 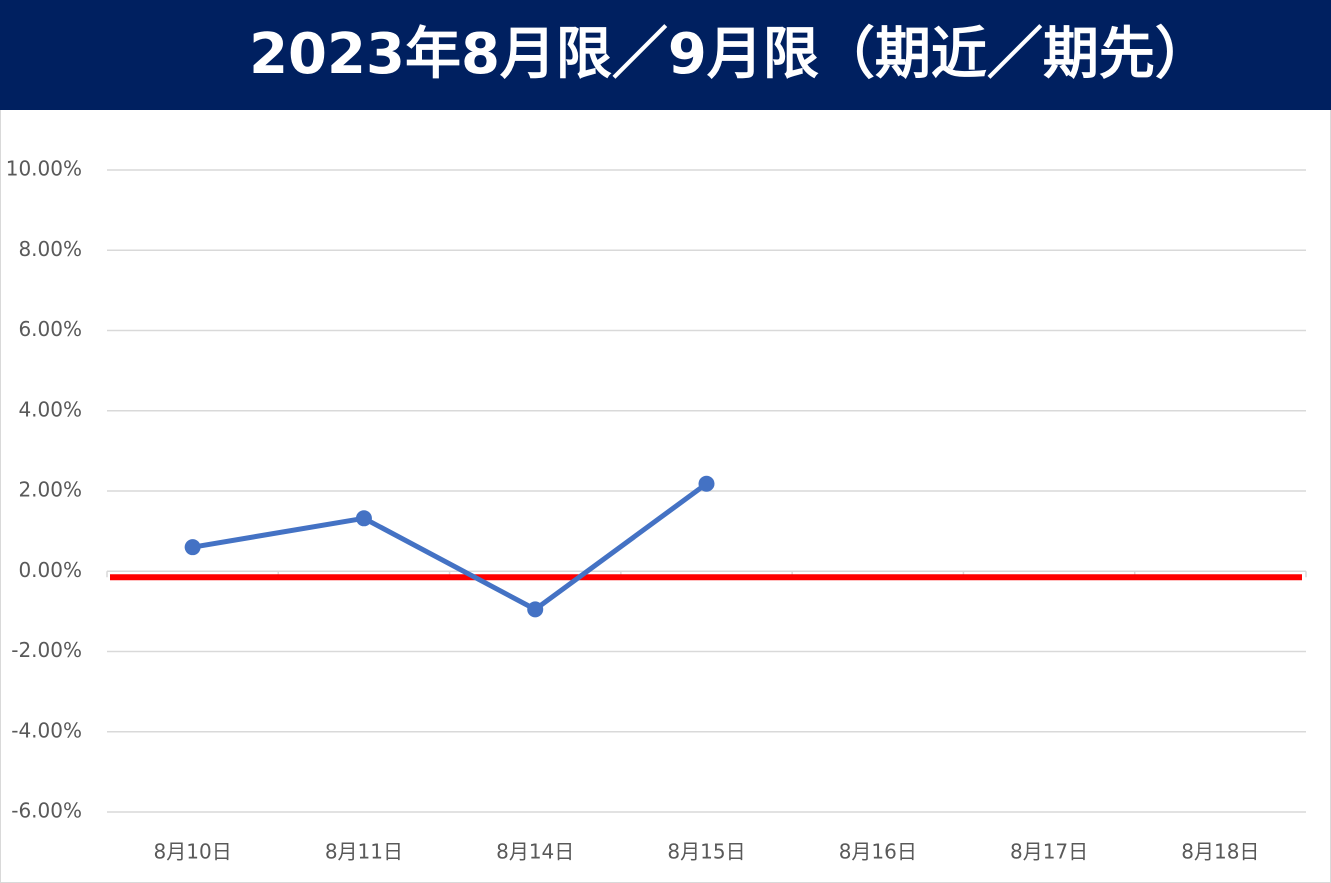 I want to click on y-tick-label: -2.00%, so click(x=46, y=650).